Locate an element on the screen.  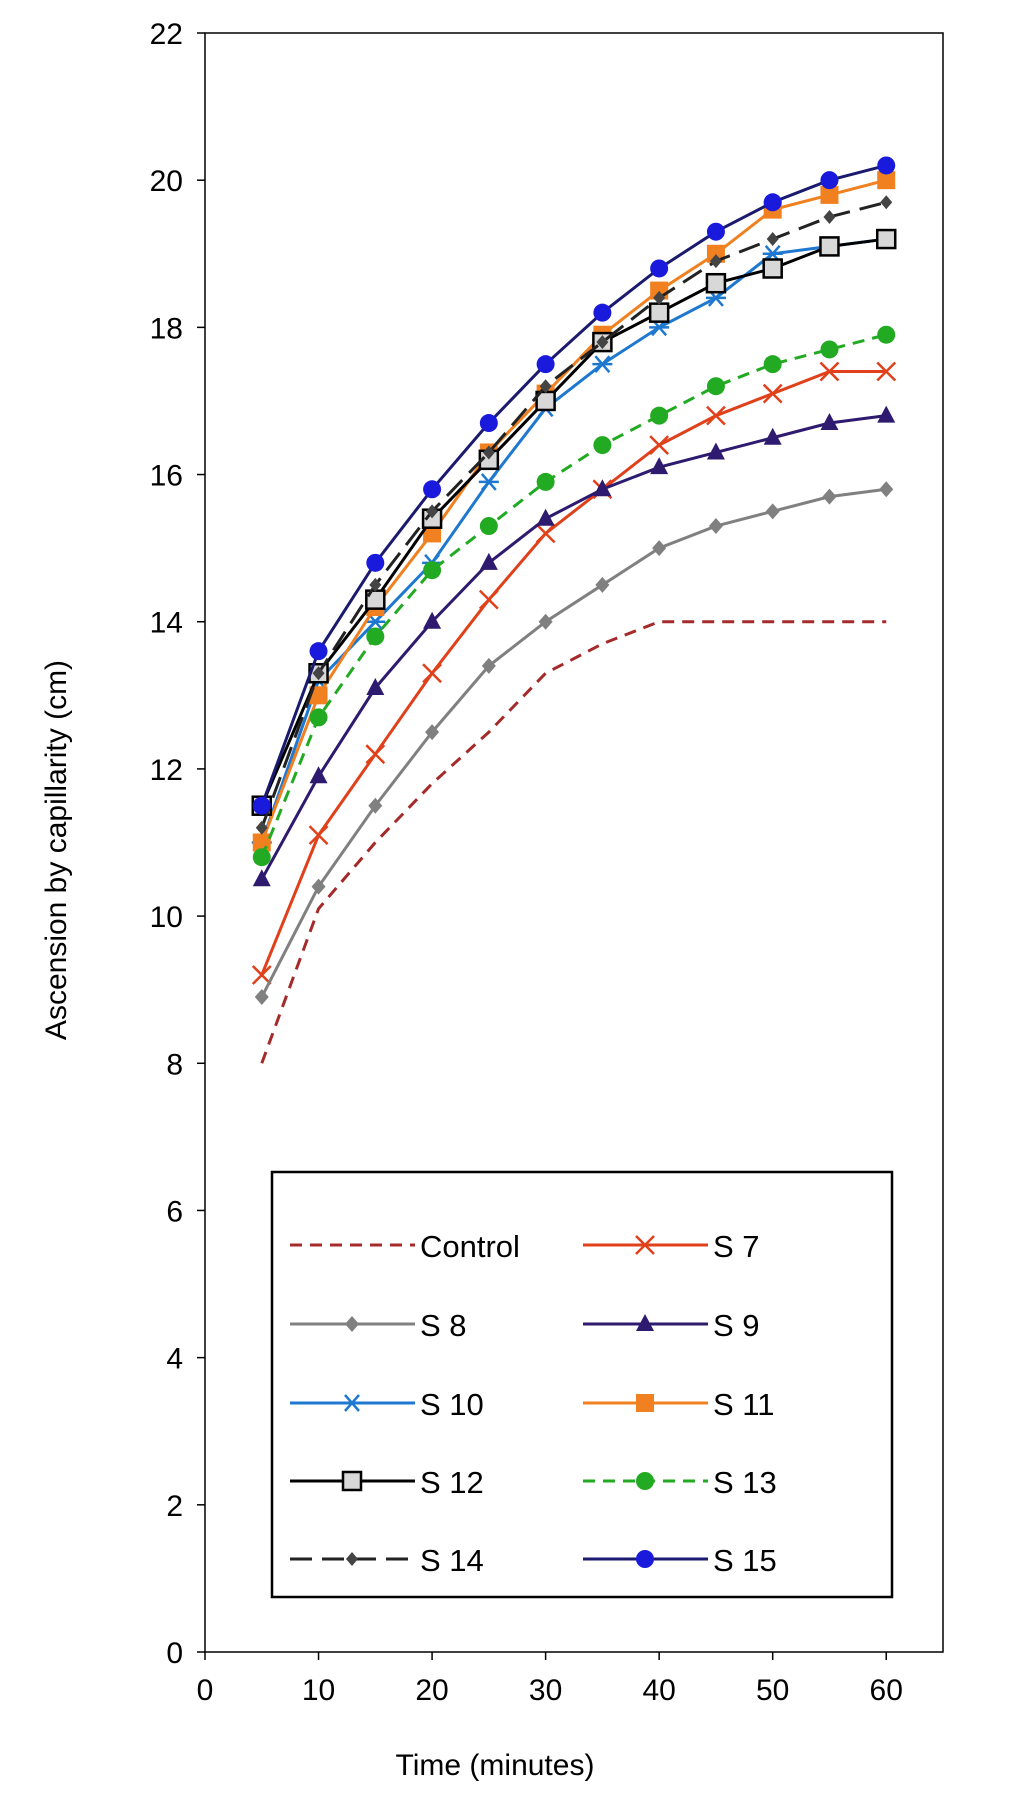
legend-label-s10: S 10 is located at coordinates (452, 1404).